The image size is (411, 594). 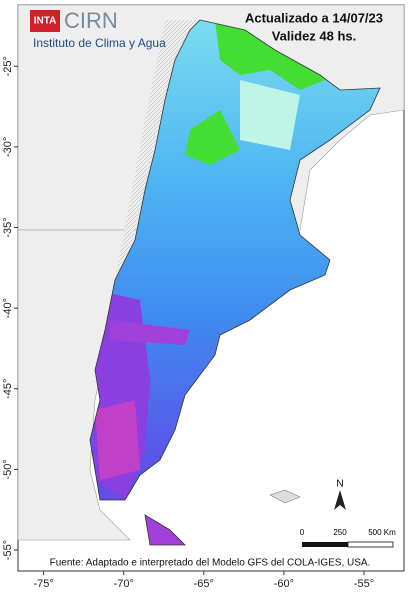 What do you see at coordinates (8, 550) in the screenshot?
I see `y-tick-label: -55°` at bounding box center [8, 550].